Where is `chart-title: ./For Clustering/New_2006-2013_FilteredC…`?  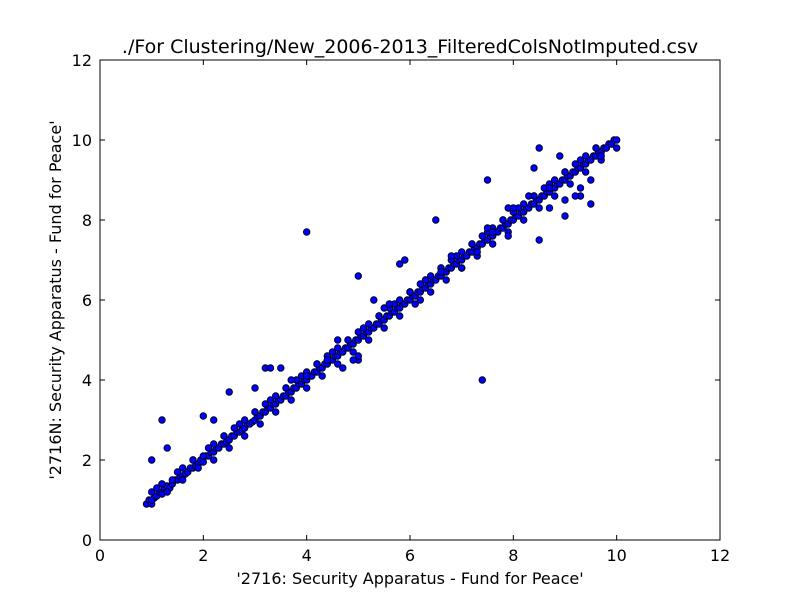
chart-title: ./For Clustering/New_2006-2013_FilteredC… is located at coordinates (410, 47).